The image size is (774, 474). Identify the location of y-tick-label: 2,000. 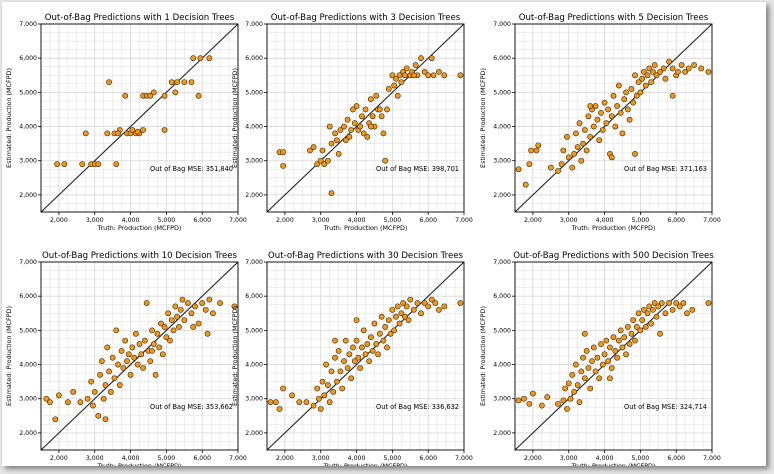
(28, 195).